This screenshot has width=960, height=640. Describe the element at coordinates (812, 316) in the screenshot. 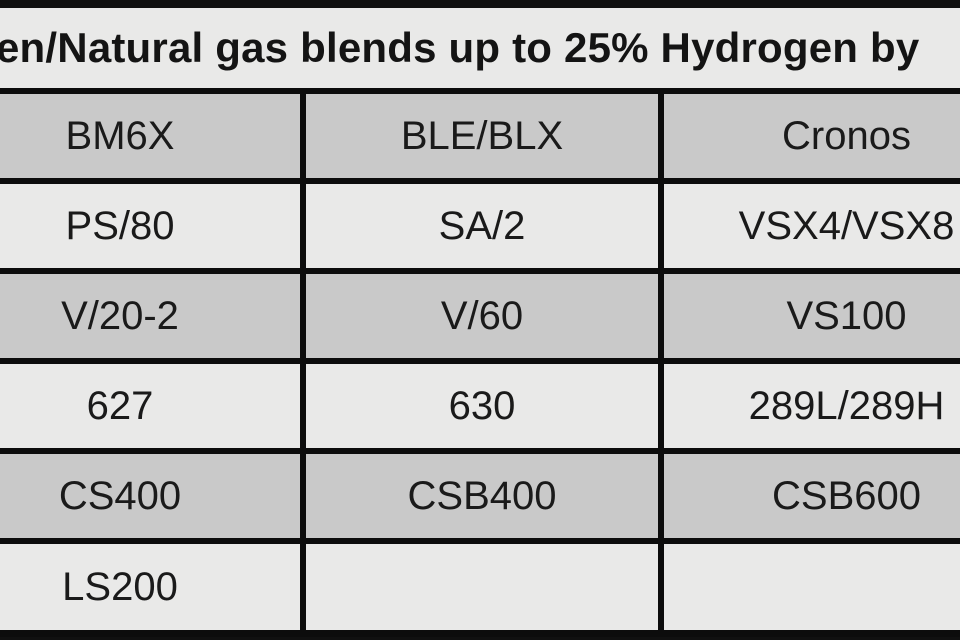

I see `table-cell: VS100` at that location.